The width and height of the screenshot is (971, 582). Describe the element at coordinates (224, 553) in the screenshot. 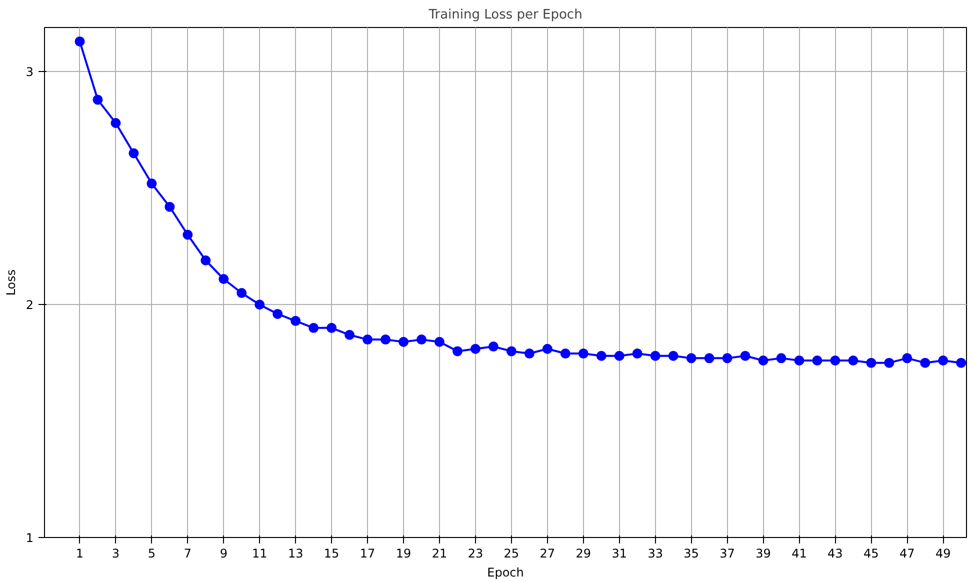

I see `x-tick-label: 9` at that location.